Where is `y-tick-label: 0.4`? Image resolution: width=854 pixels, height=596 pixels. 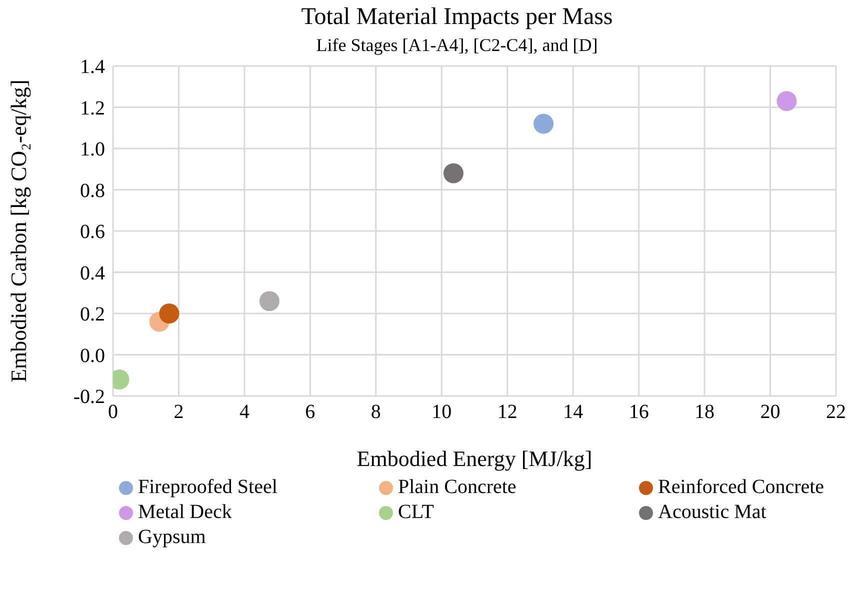 y-tick-label: 0.4 is located at coordinates (92, 273).